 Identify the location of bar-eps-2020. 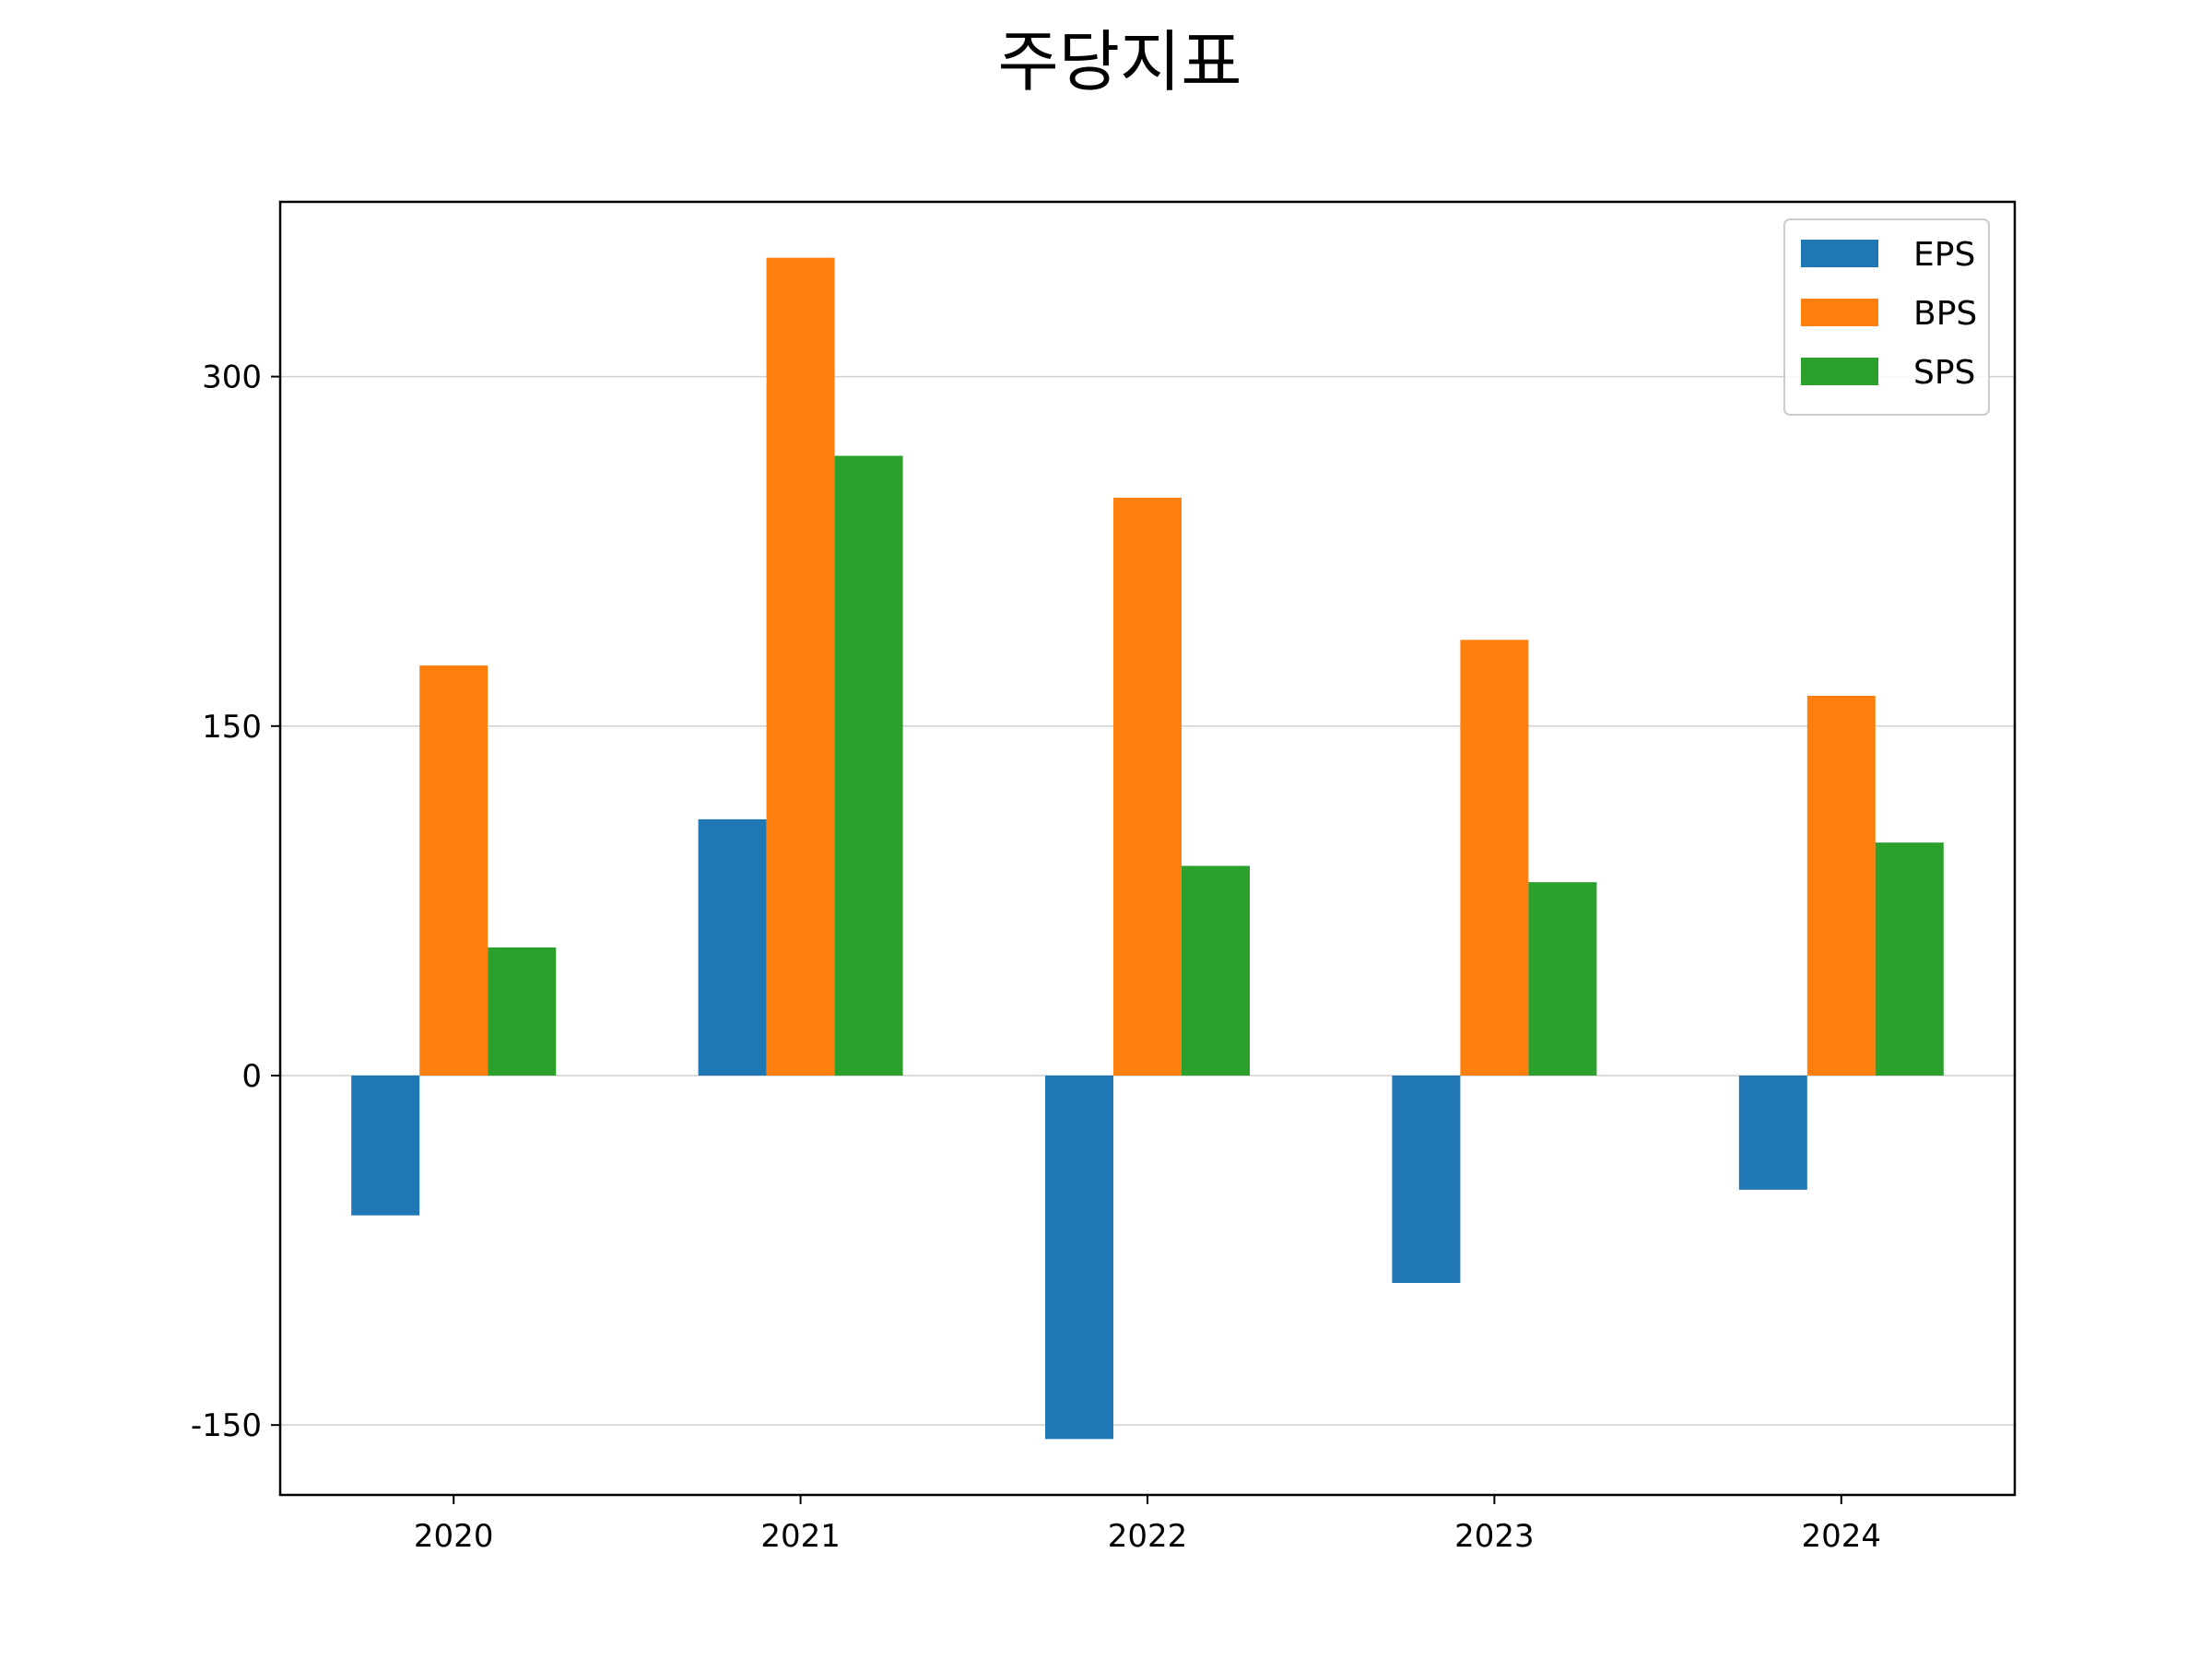
(385, 1145).